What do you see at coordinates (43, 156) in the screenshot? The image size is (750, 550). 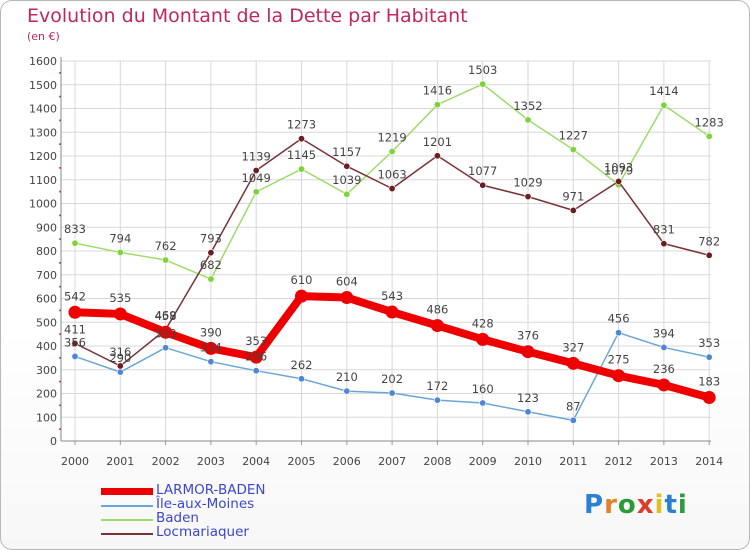 I see `y-tick-label: 1200` at bounding box center [43, 156].